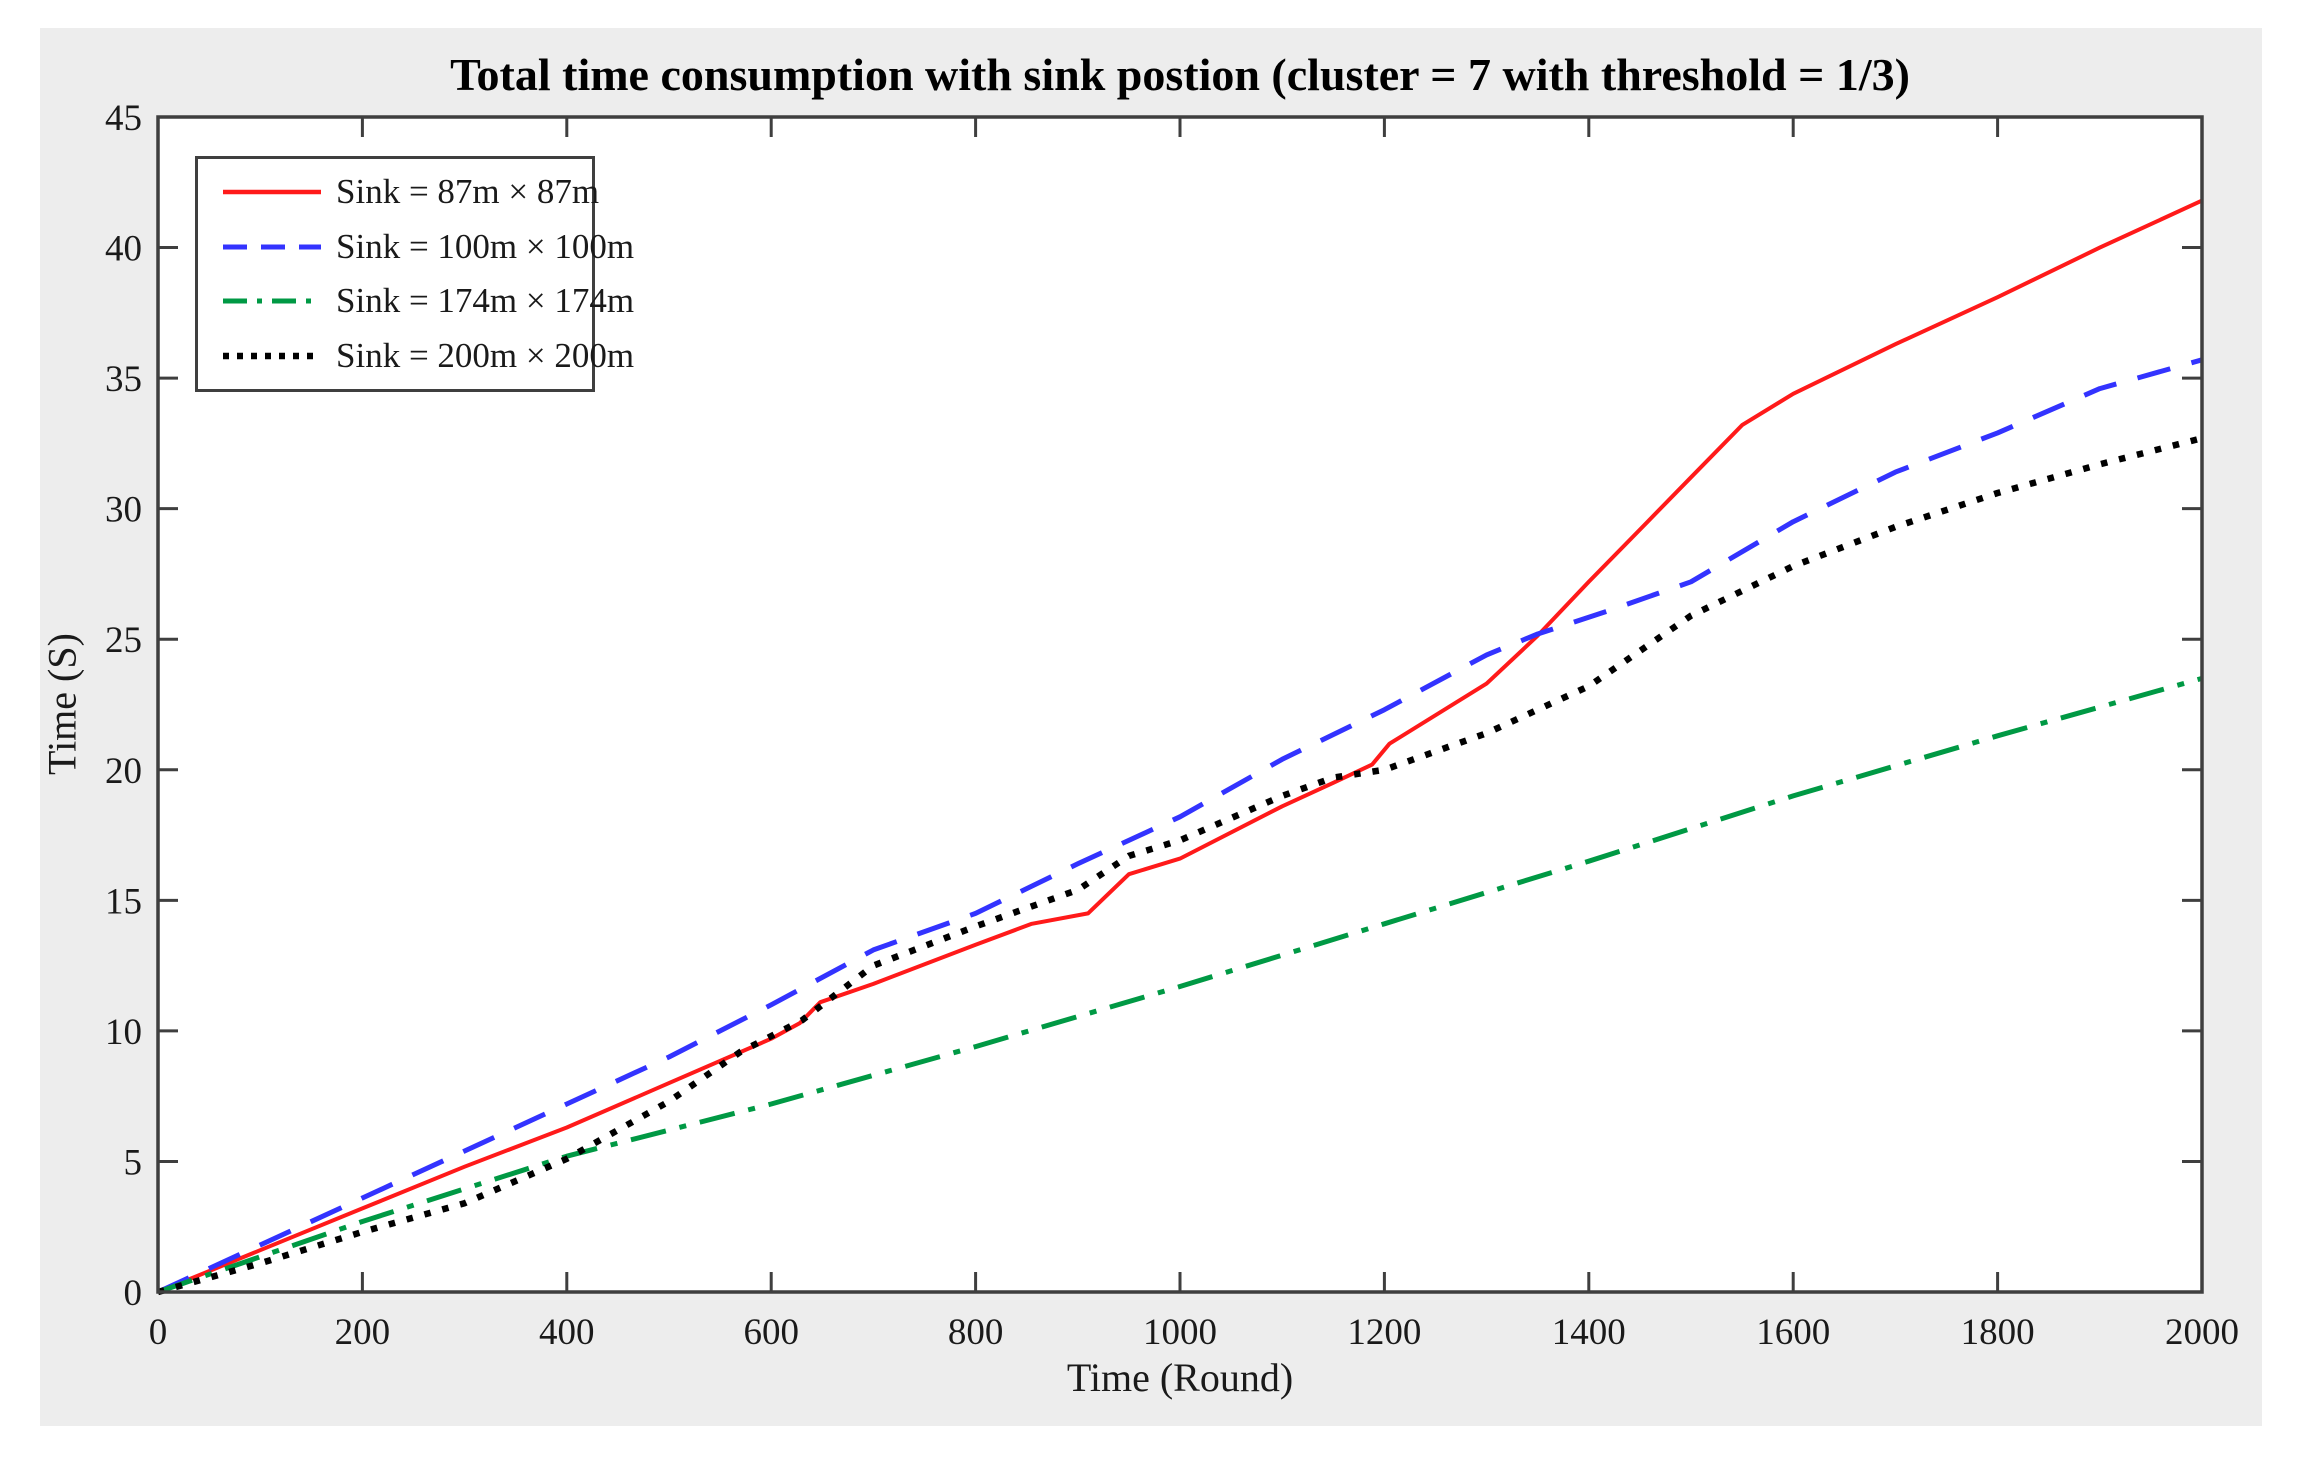 Image resolution: width=2299 pixels, height=1460 pixels. What do you see at coordinates (123, 118) in the screenshot?
I see `y-tick-label: 45` at bounding box center [123, 118].